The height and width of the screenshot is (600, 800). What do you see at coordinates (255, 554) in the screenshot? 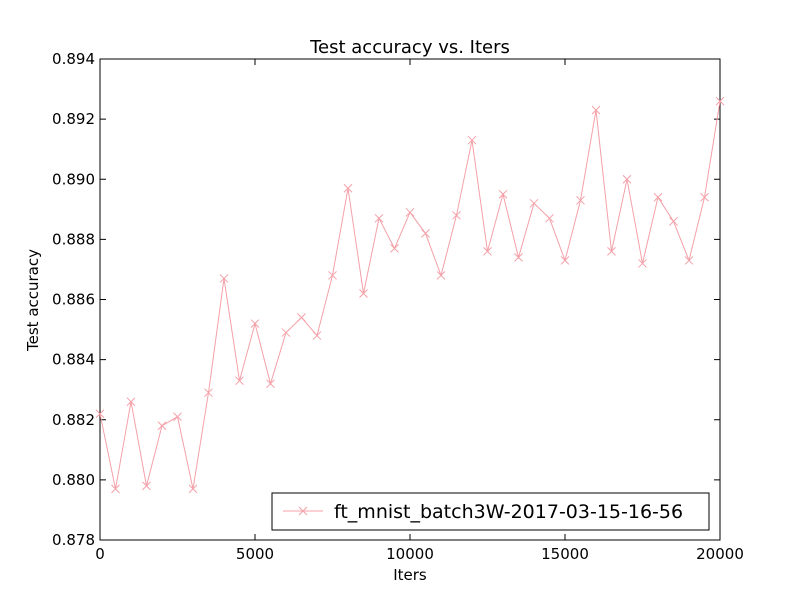
I see `x-tick-label: 5000` at bounding box center [255, 554].